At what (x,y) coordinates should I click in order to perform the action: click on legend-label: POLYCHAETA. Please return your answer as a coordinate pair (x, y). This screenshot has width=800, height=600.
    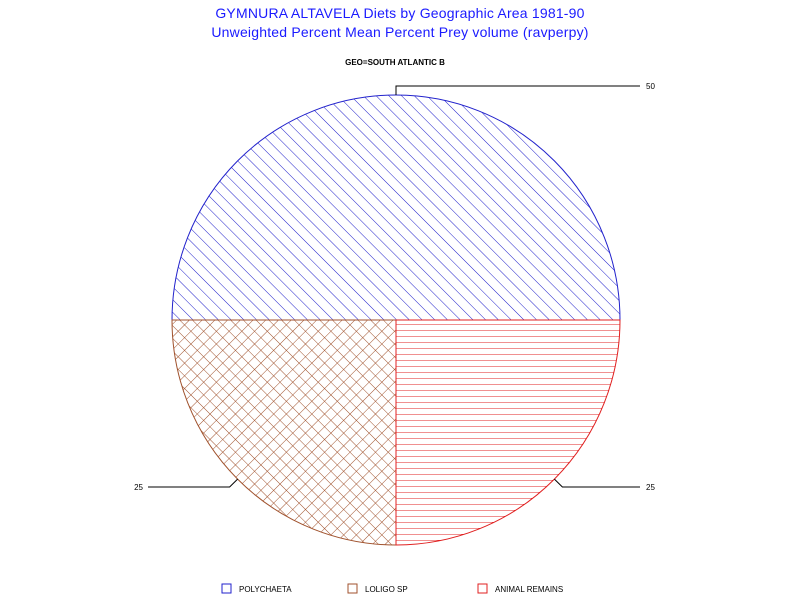
    Looking at the image, I should click on (265, 589).